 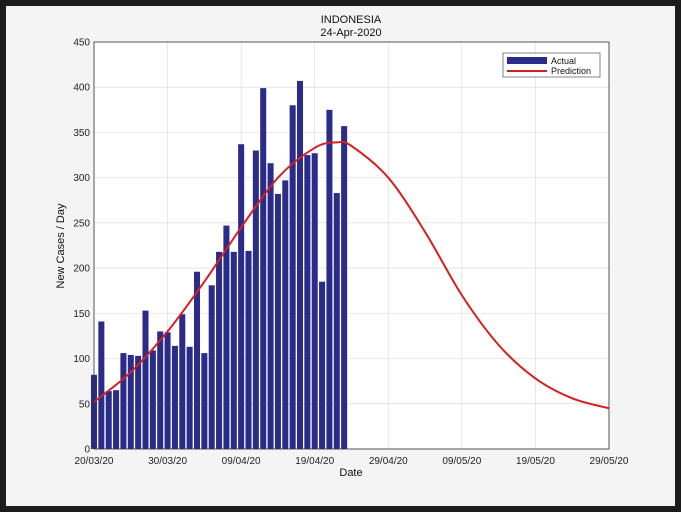 I want to click on y-tick-label: 100, so click(x=81, y=359).